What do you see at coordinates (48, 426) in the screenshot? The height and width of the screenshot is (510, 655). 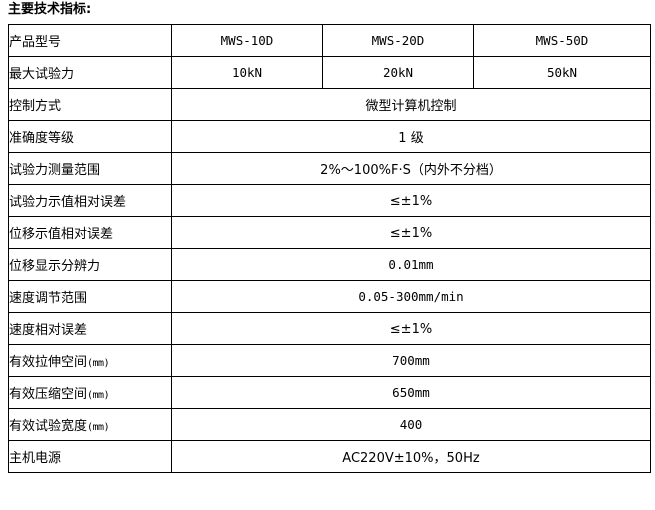 I see `label-text: 有效试验宽度` at bounding box center [48, 426].